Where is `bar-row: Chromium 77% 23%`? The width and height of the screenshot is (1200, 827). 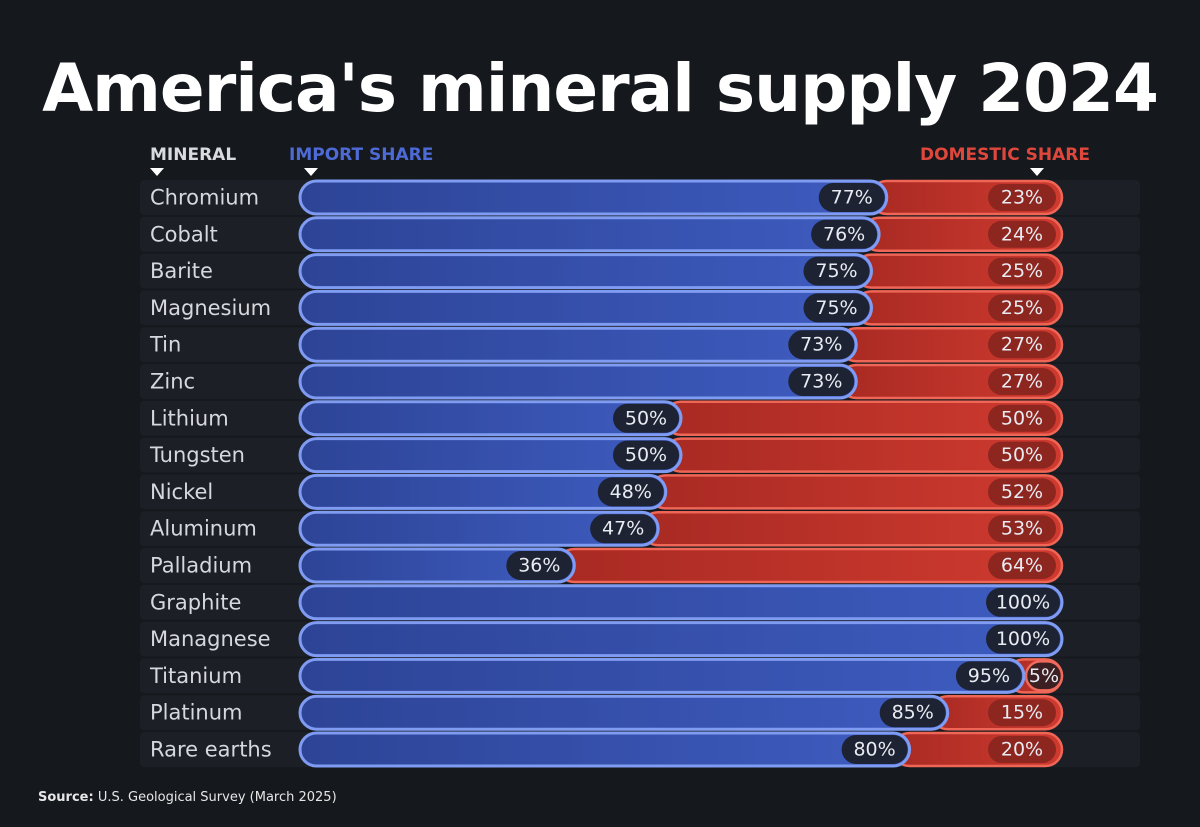
bar-row: Chromium 77% 23% is located at coordinates (640, 197).